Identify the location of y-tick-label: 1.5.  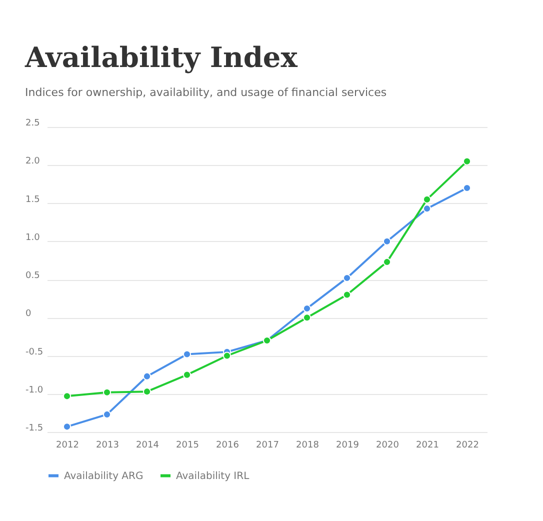
(33, 199).